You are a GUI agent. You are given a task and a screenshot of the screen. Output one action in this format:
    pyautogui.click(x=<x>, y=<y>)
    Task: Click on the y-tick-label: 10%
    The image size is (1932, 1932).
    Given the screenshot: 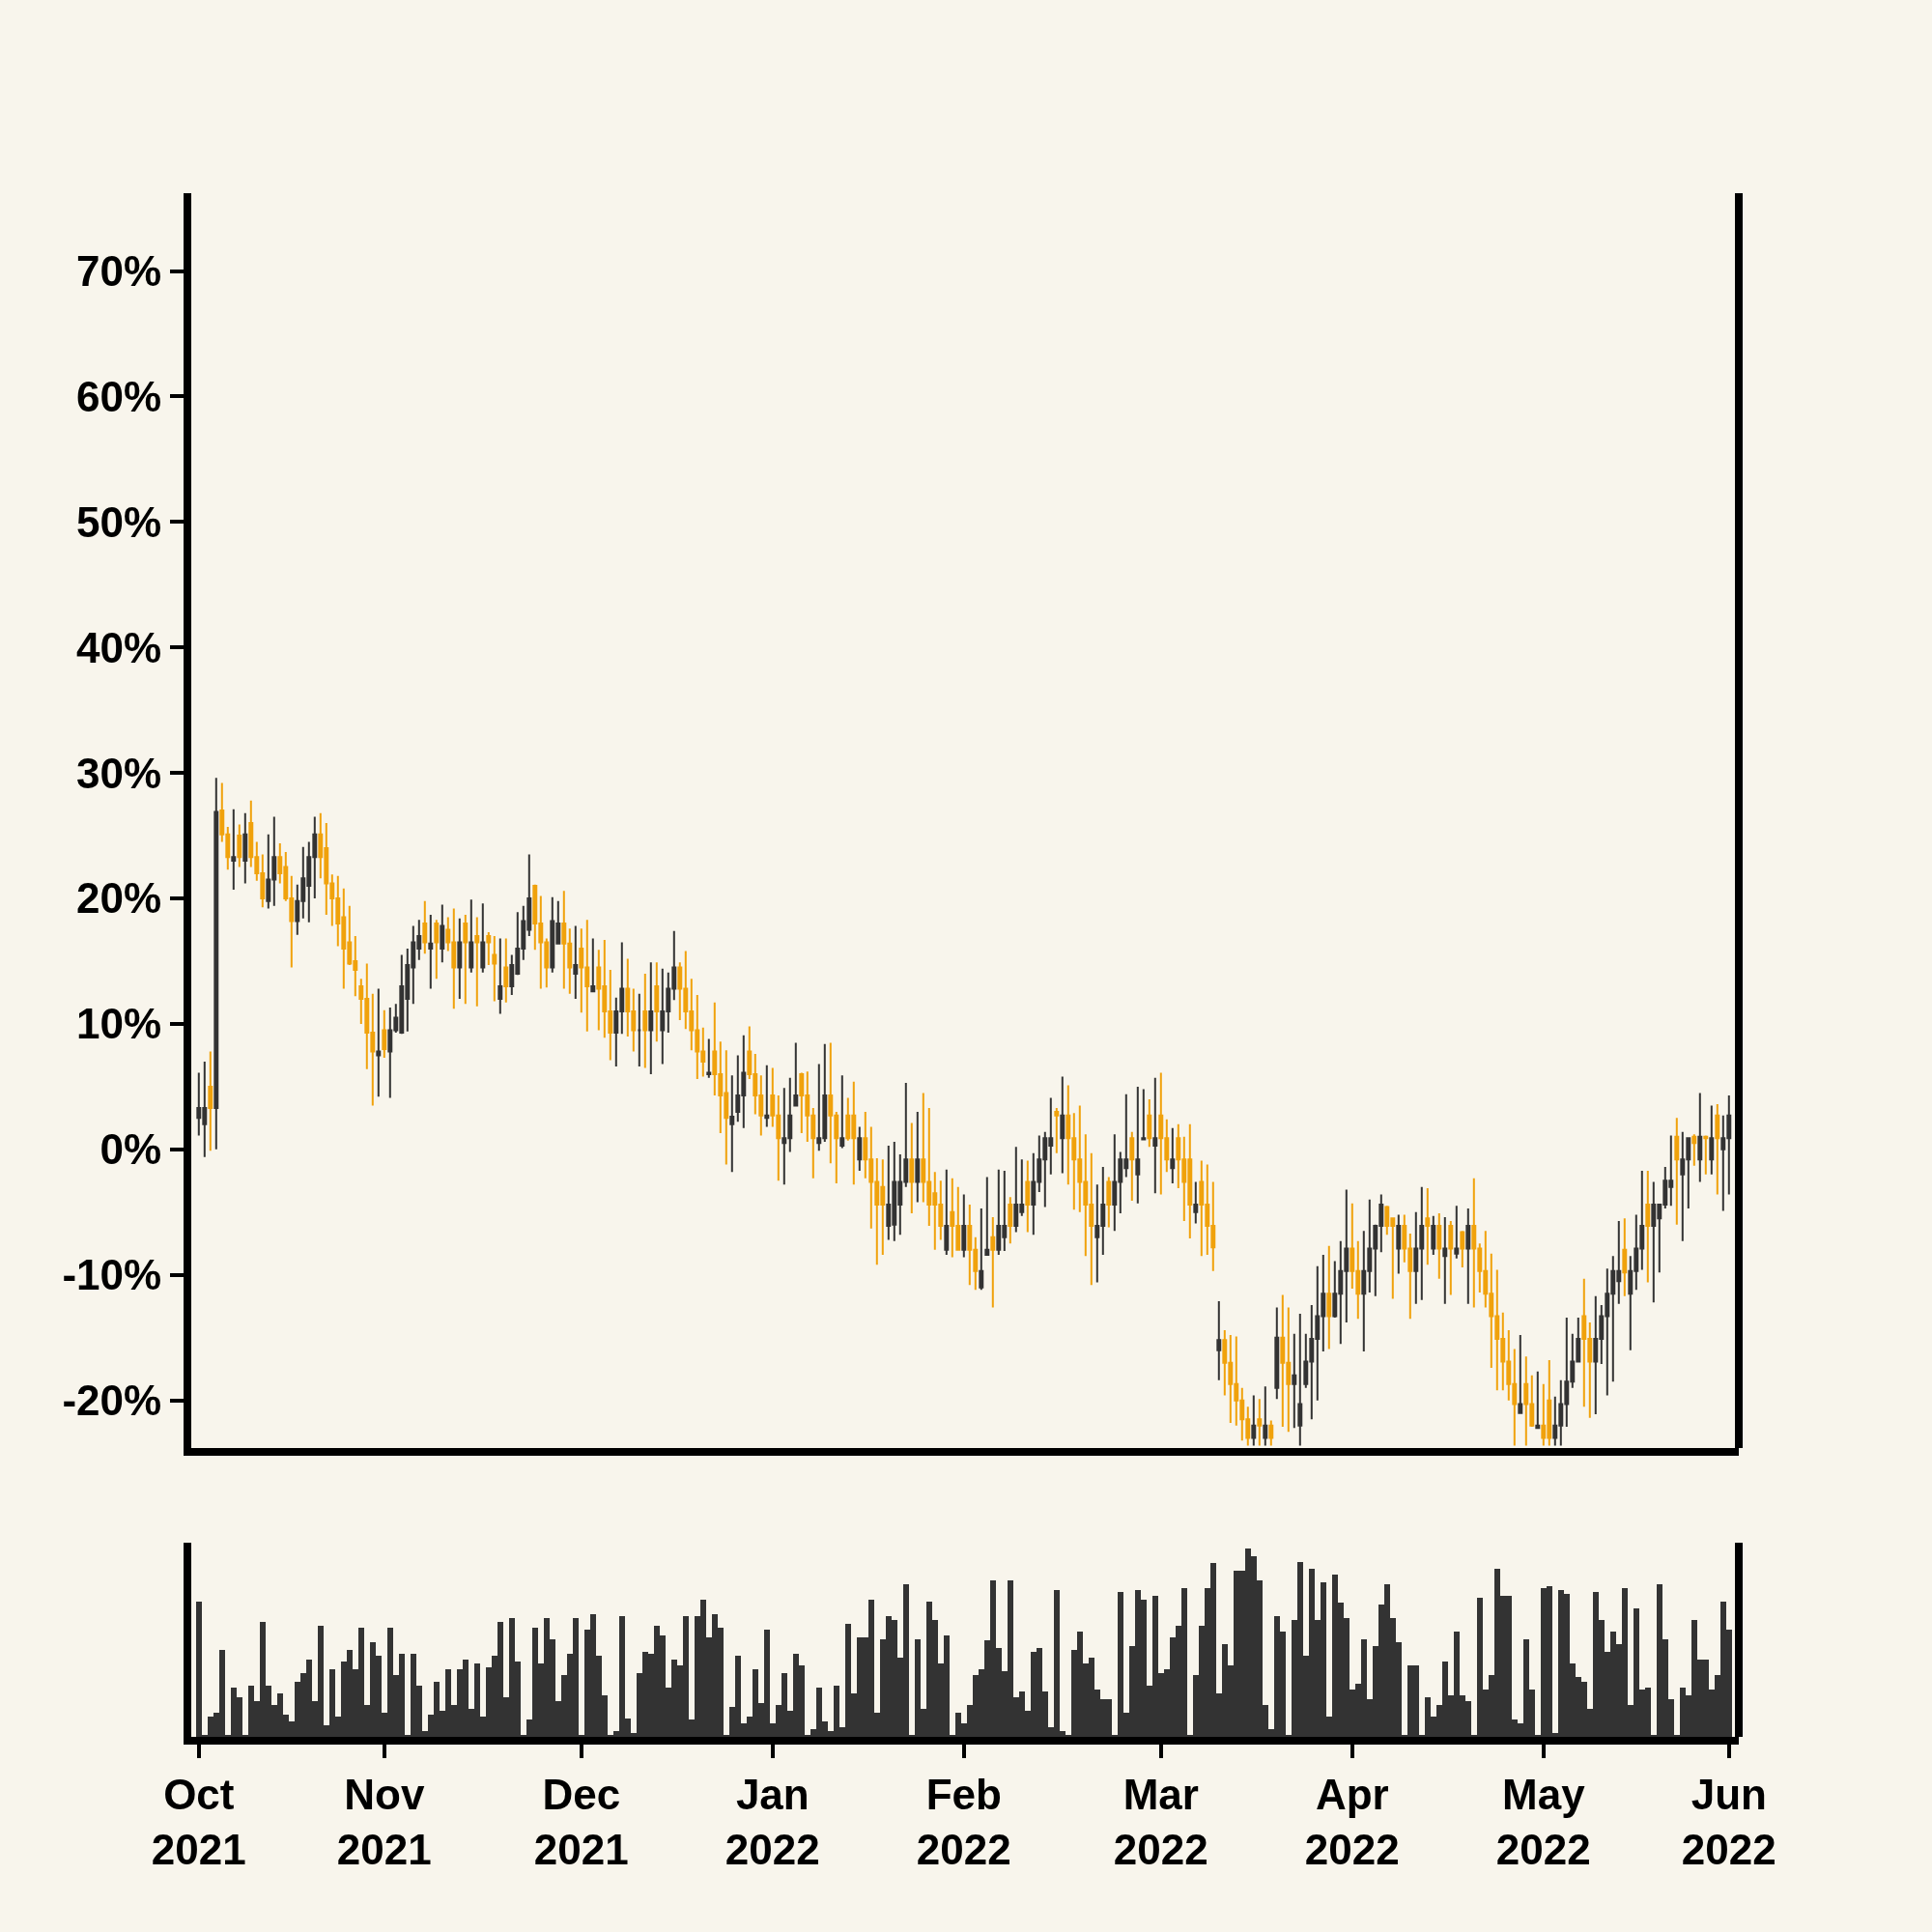 What is the action you would take?
    pyautogui.click(x=119, y=1024)
    